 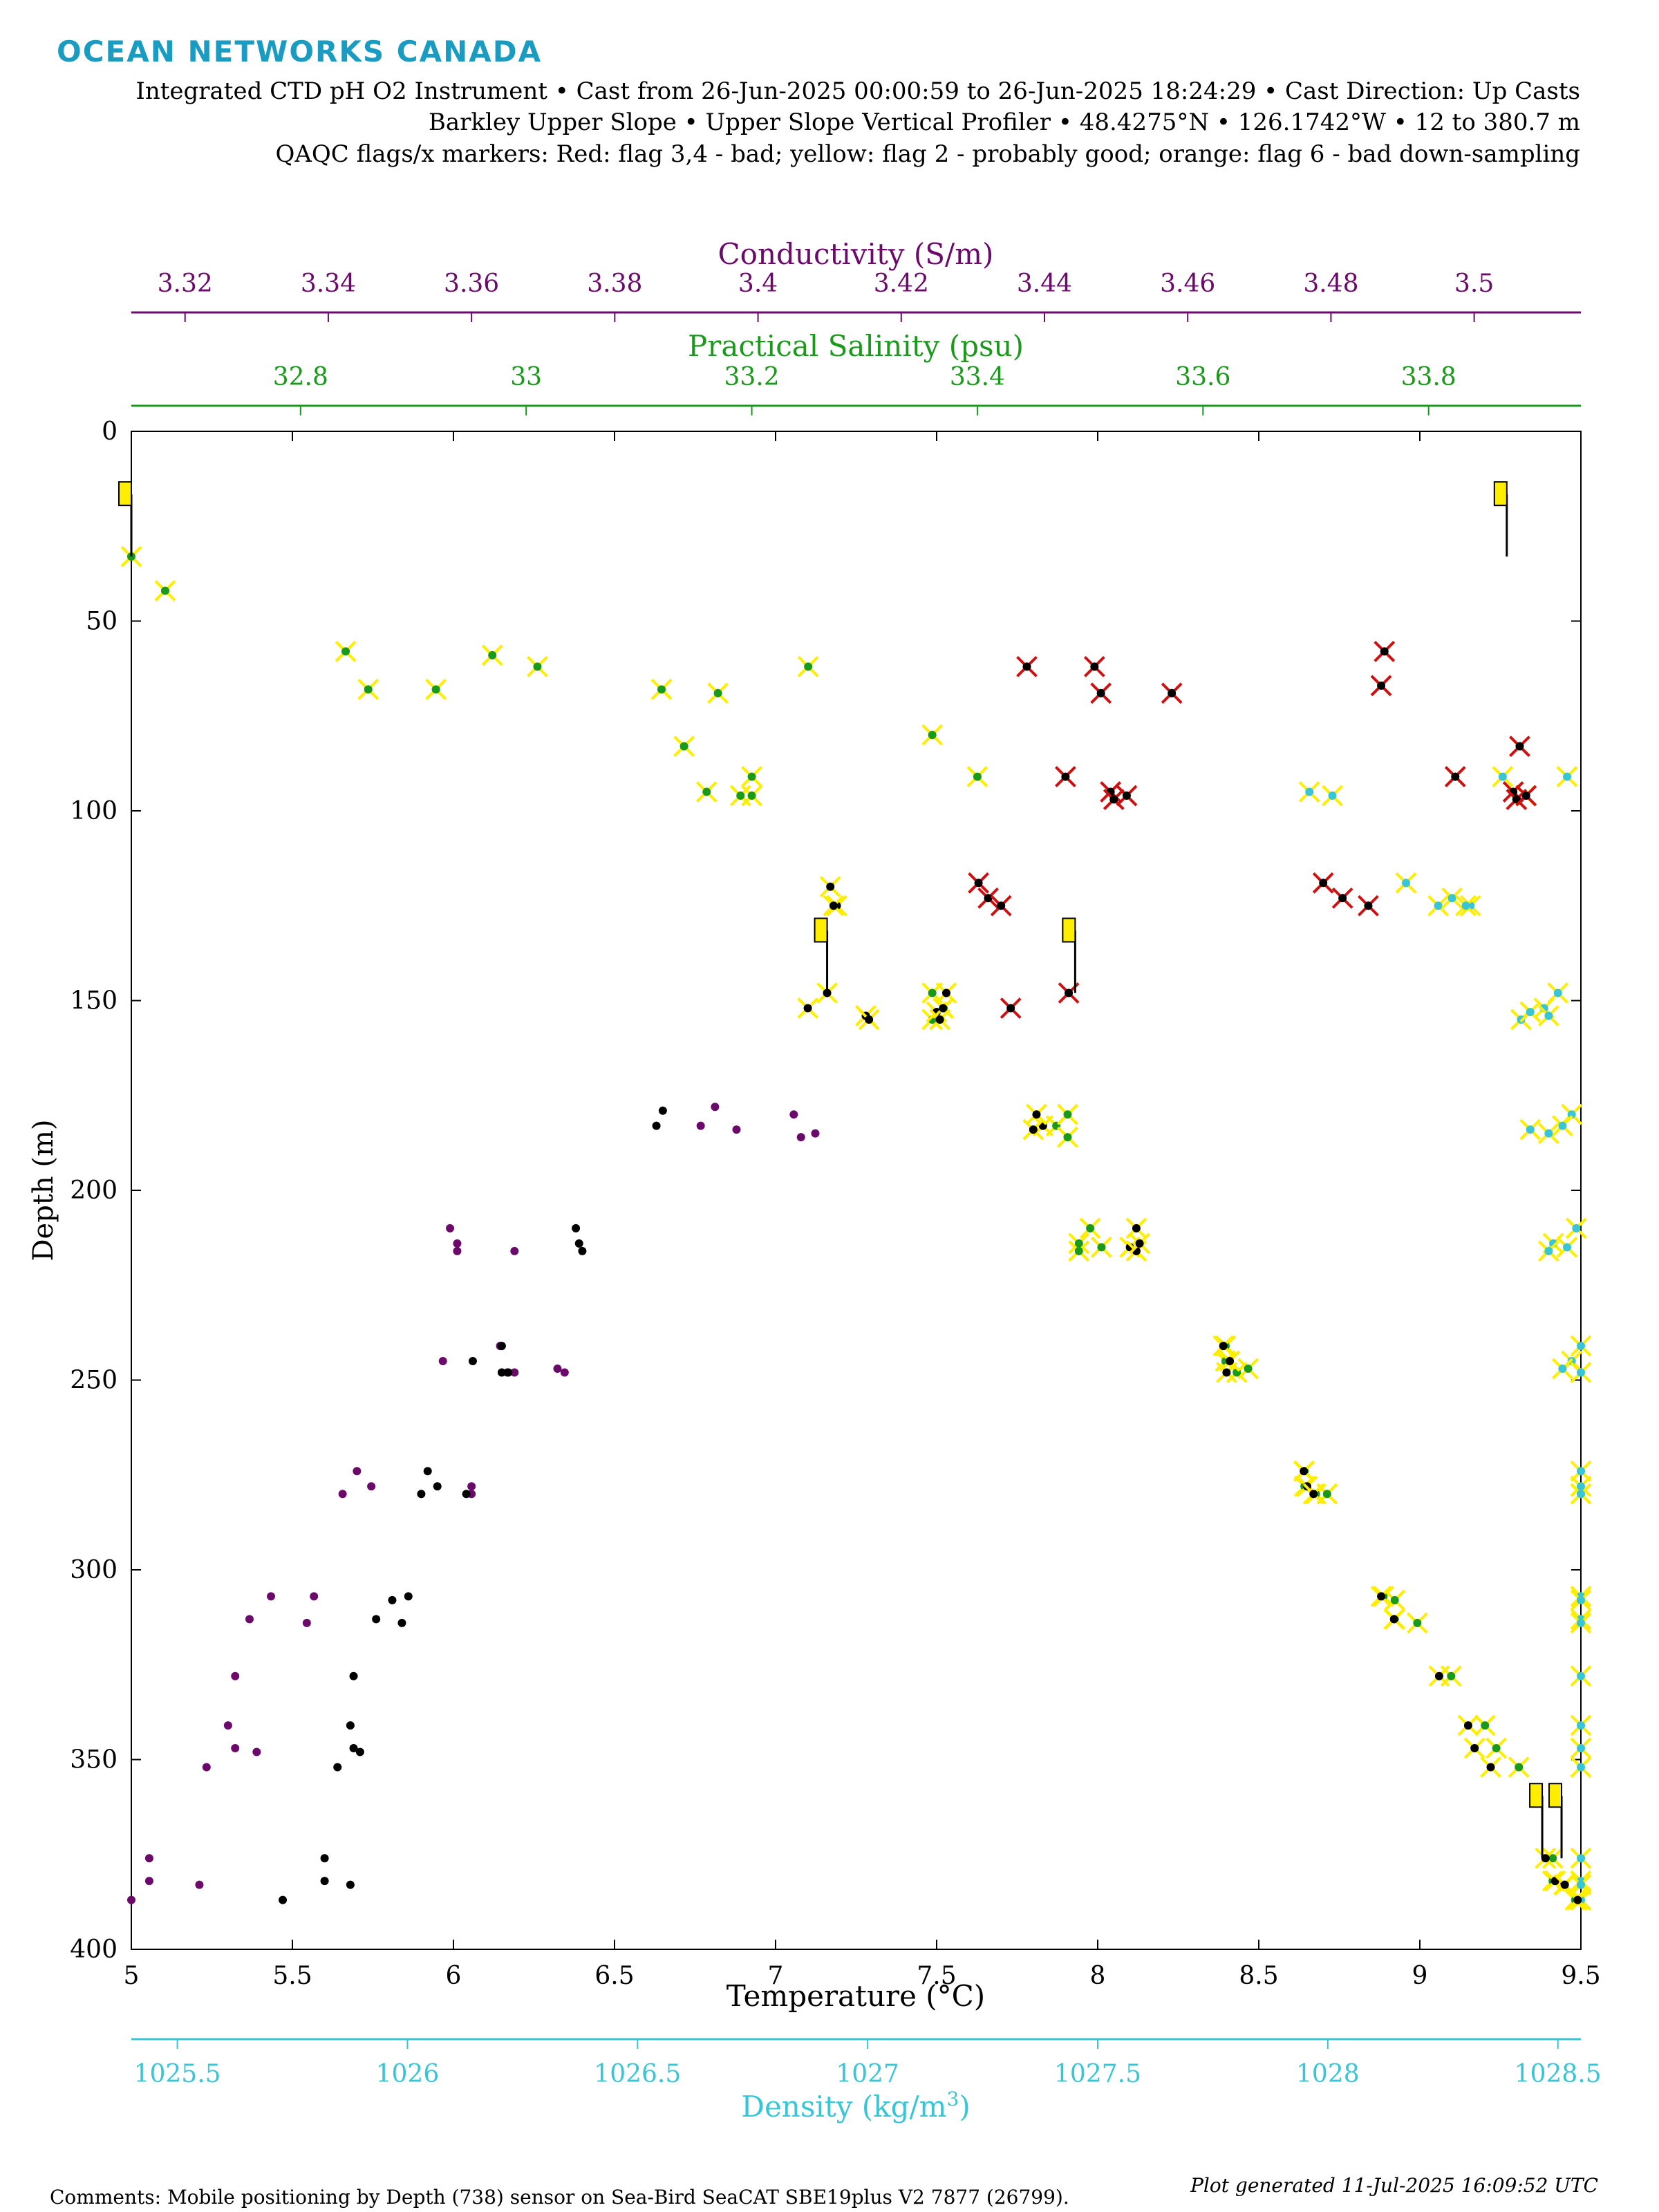 What do you see at coordinates (1328, 2074) in the screenshot?
I see `density-tick-label: 1028` at bounding box center [1328, 2074].